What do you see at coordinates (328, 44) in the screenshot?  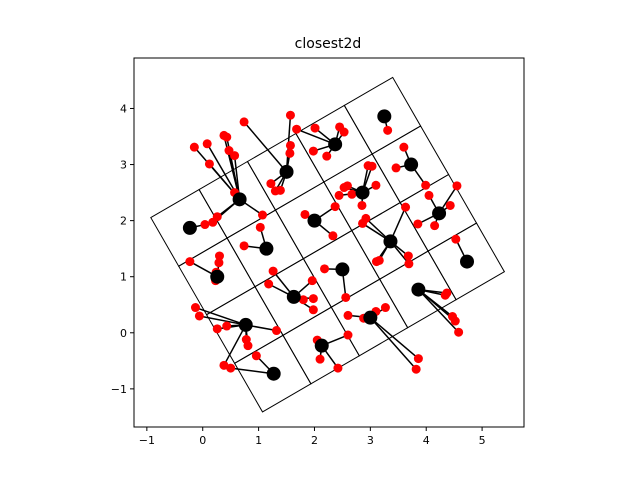 I see `chart-title: closest2d` at bounding box center [328, 44].